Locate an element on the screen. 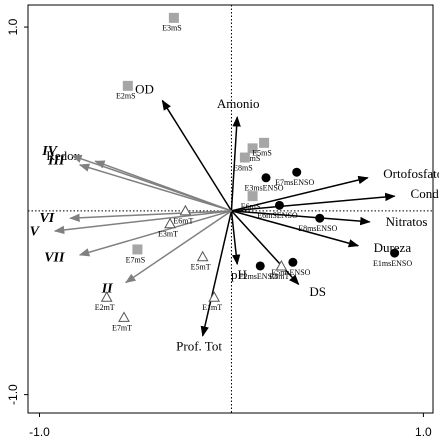 Image resolution: width=439 pixels, height=443 pixels. vector-label: DS is located at coordinates (317, 291).